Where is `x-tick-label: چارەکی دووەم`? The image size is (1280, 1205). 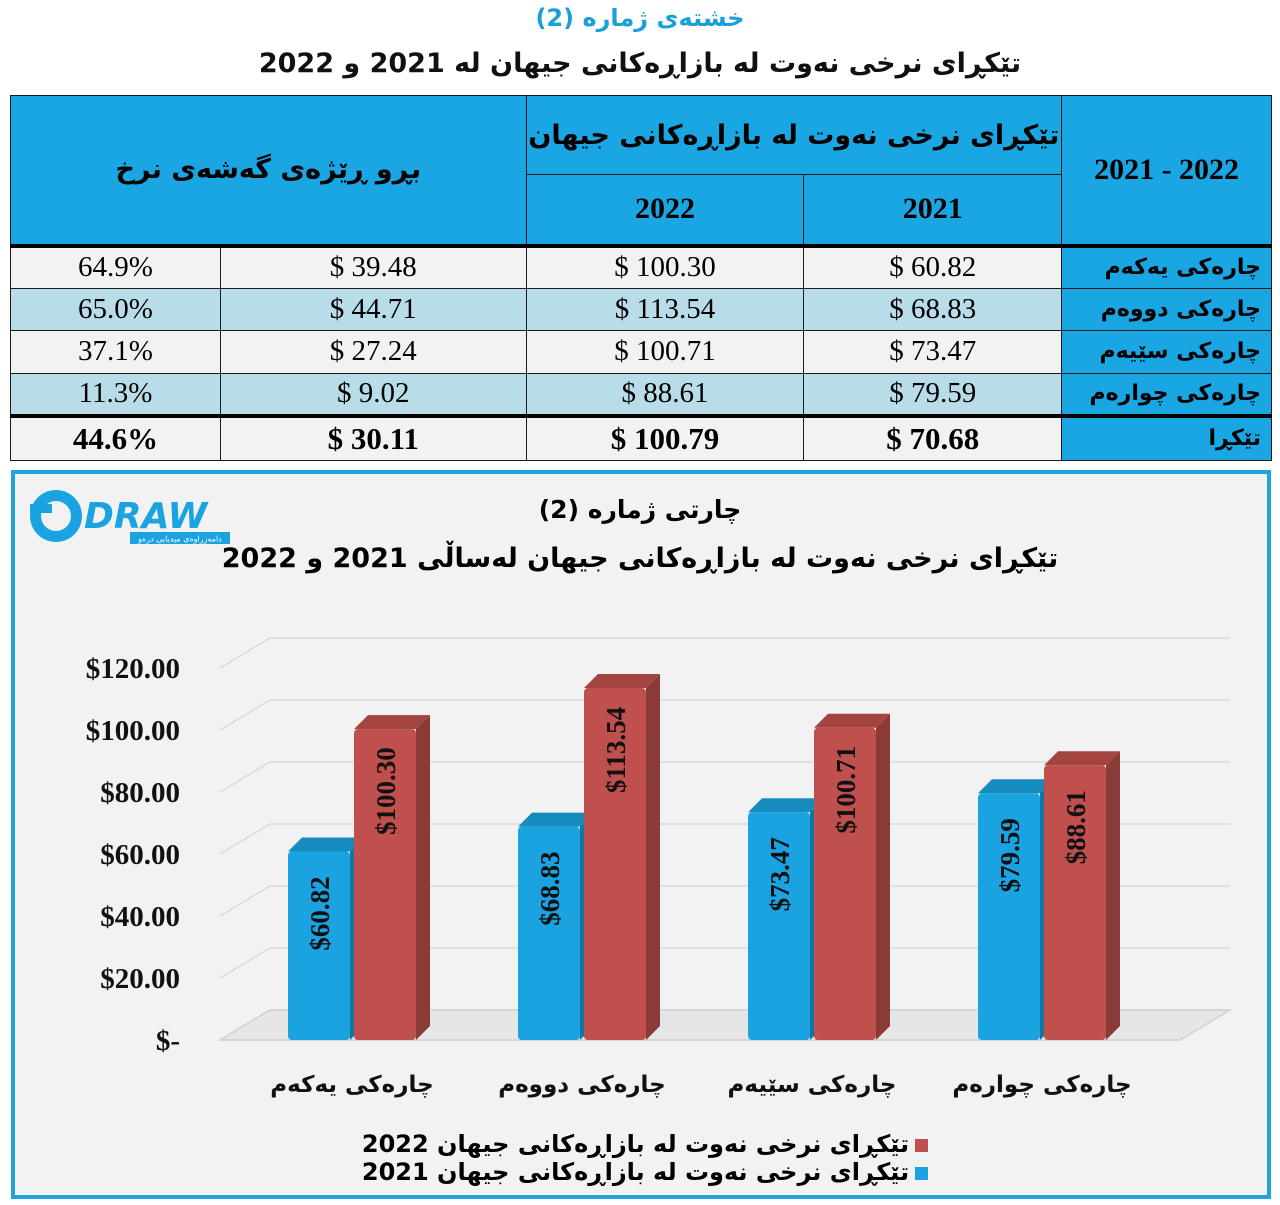 x-tick-label: چارەکی دووەم is located at coordinates (582, 1085).